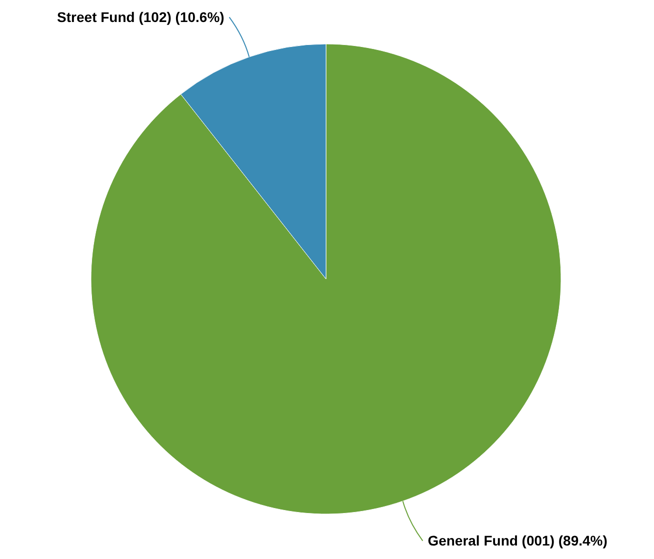  What do you see at coordinates (518, 540) in the screenshot?
I see `slice-label: General Fund (001) (89.4%)` at bounding box center [518, 540].